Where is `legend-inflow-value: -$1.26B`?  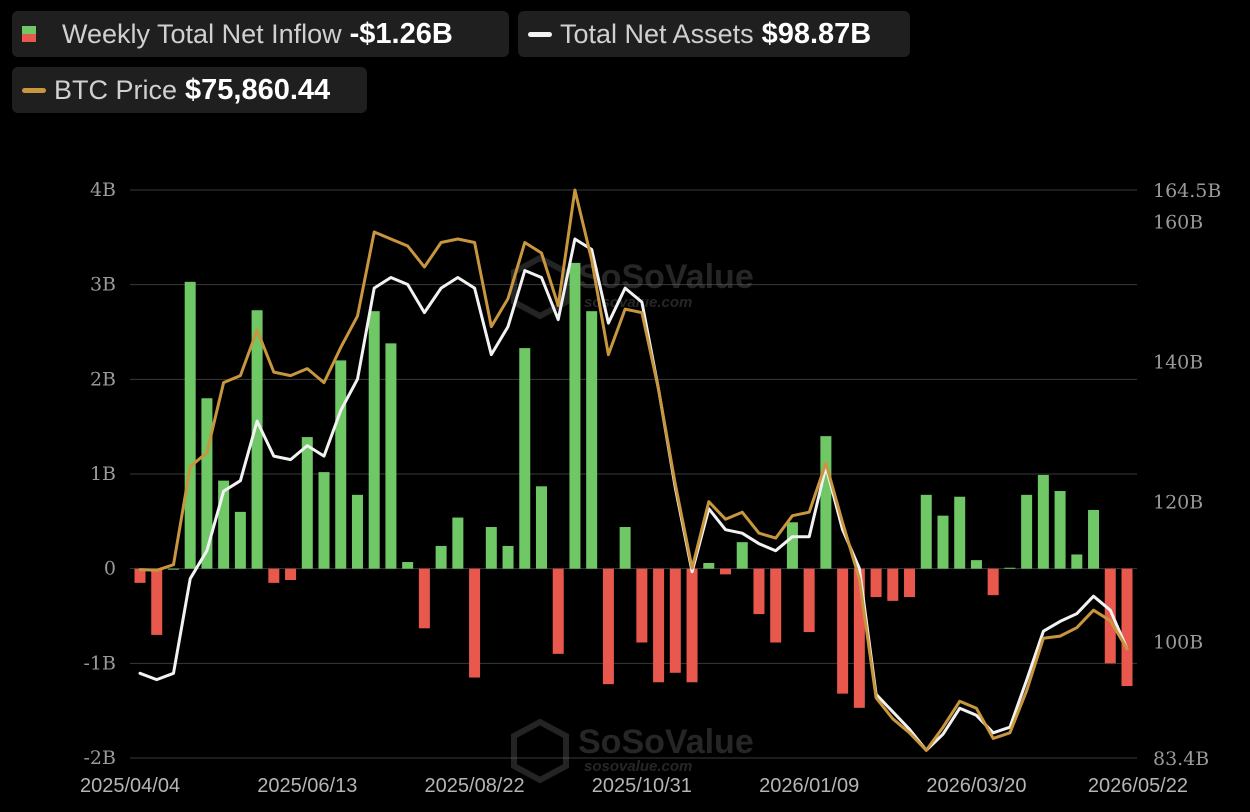 legend-inflow-value: -$1.26B is located at coordinates (401, 33).